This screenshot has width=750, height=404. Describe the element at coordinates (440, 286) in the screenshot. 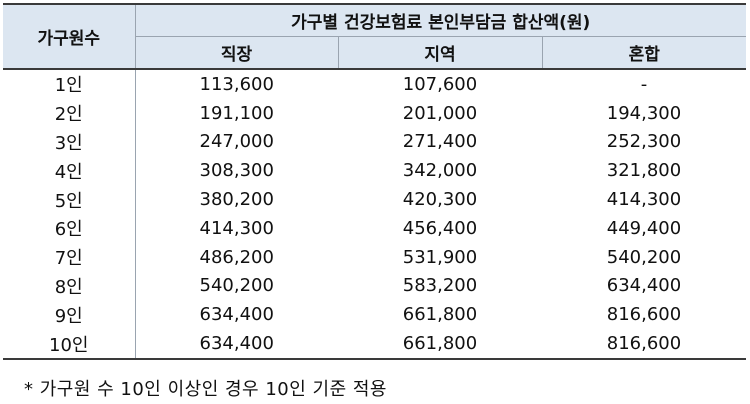

I see `regional-value-cell: 583,200` at that location.